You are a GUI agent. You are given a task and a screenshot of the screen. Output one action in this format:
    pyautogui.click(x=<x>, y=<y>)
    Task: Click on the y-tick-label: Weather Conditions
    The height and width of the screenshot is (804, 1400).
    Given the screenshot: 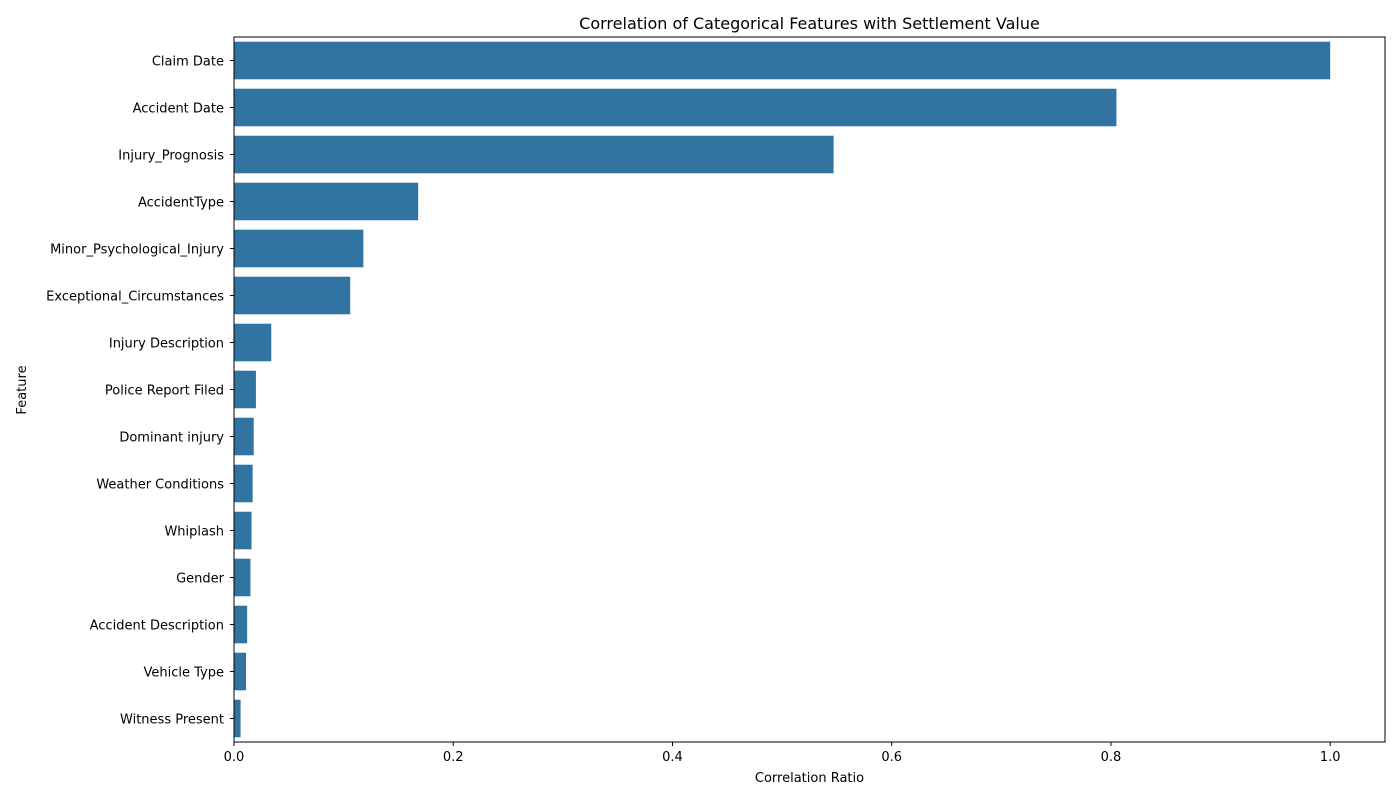 What is the action you would take?
    pyautogui.click(x=160, y=485)
    